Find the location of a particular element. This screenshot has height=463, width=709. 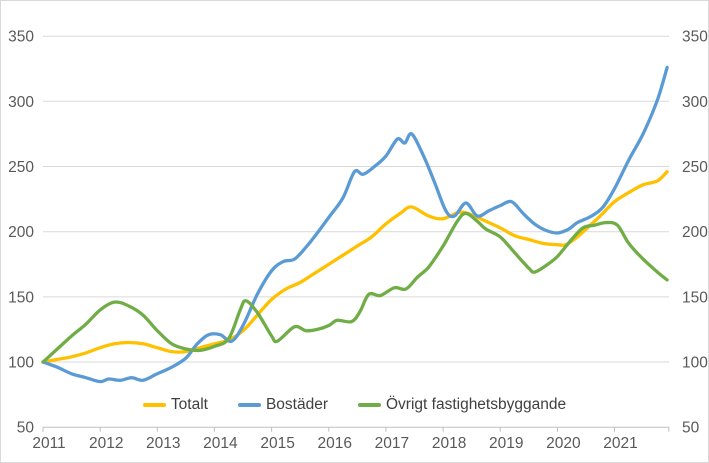

x-axis-label: 2017 is located at coordinates (392, 443).